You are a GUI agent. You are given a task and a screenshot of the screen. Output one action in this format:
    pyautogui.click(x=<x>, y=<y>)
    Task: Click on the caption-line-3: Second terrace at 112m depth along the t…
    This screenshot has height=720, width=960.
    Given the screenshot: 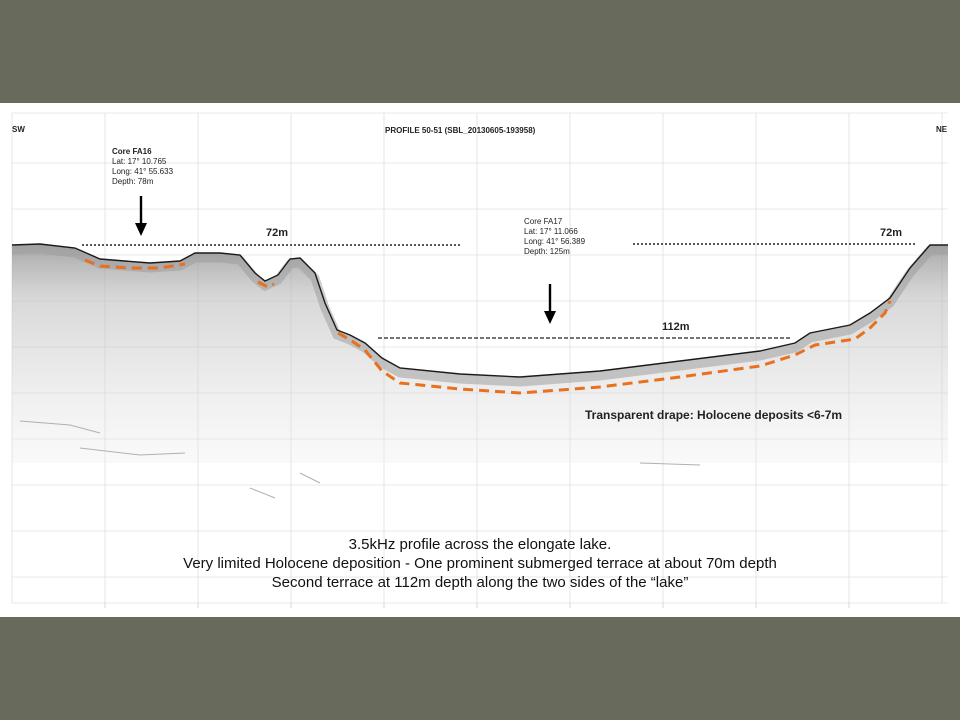 What is the action you would take?
    pyautogui.click(x=480, y=582)
    